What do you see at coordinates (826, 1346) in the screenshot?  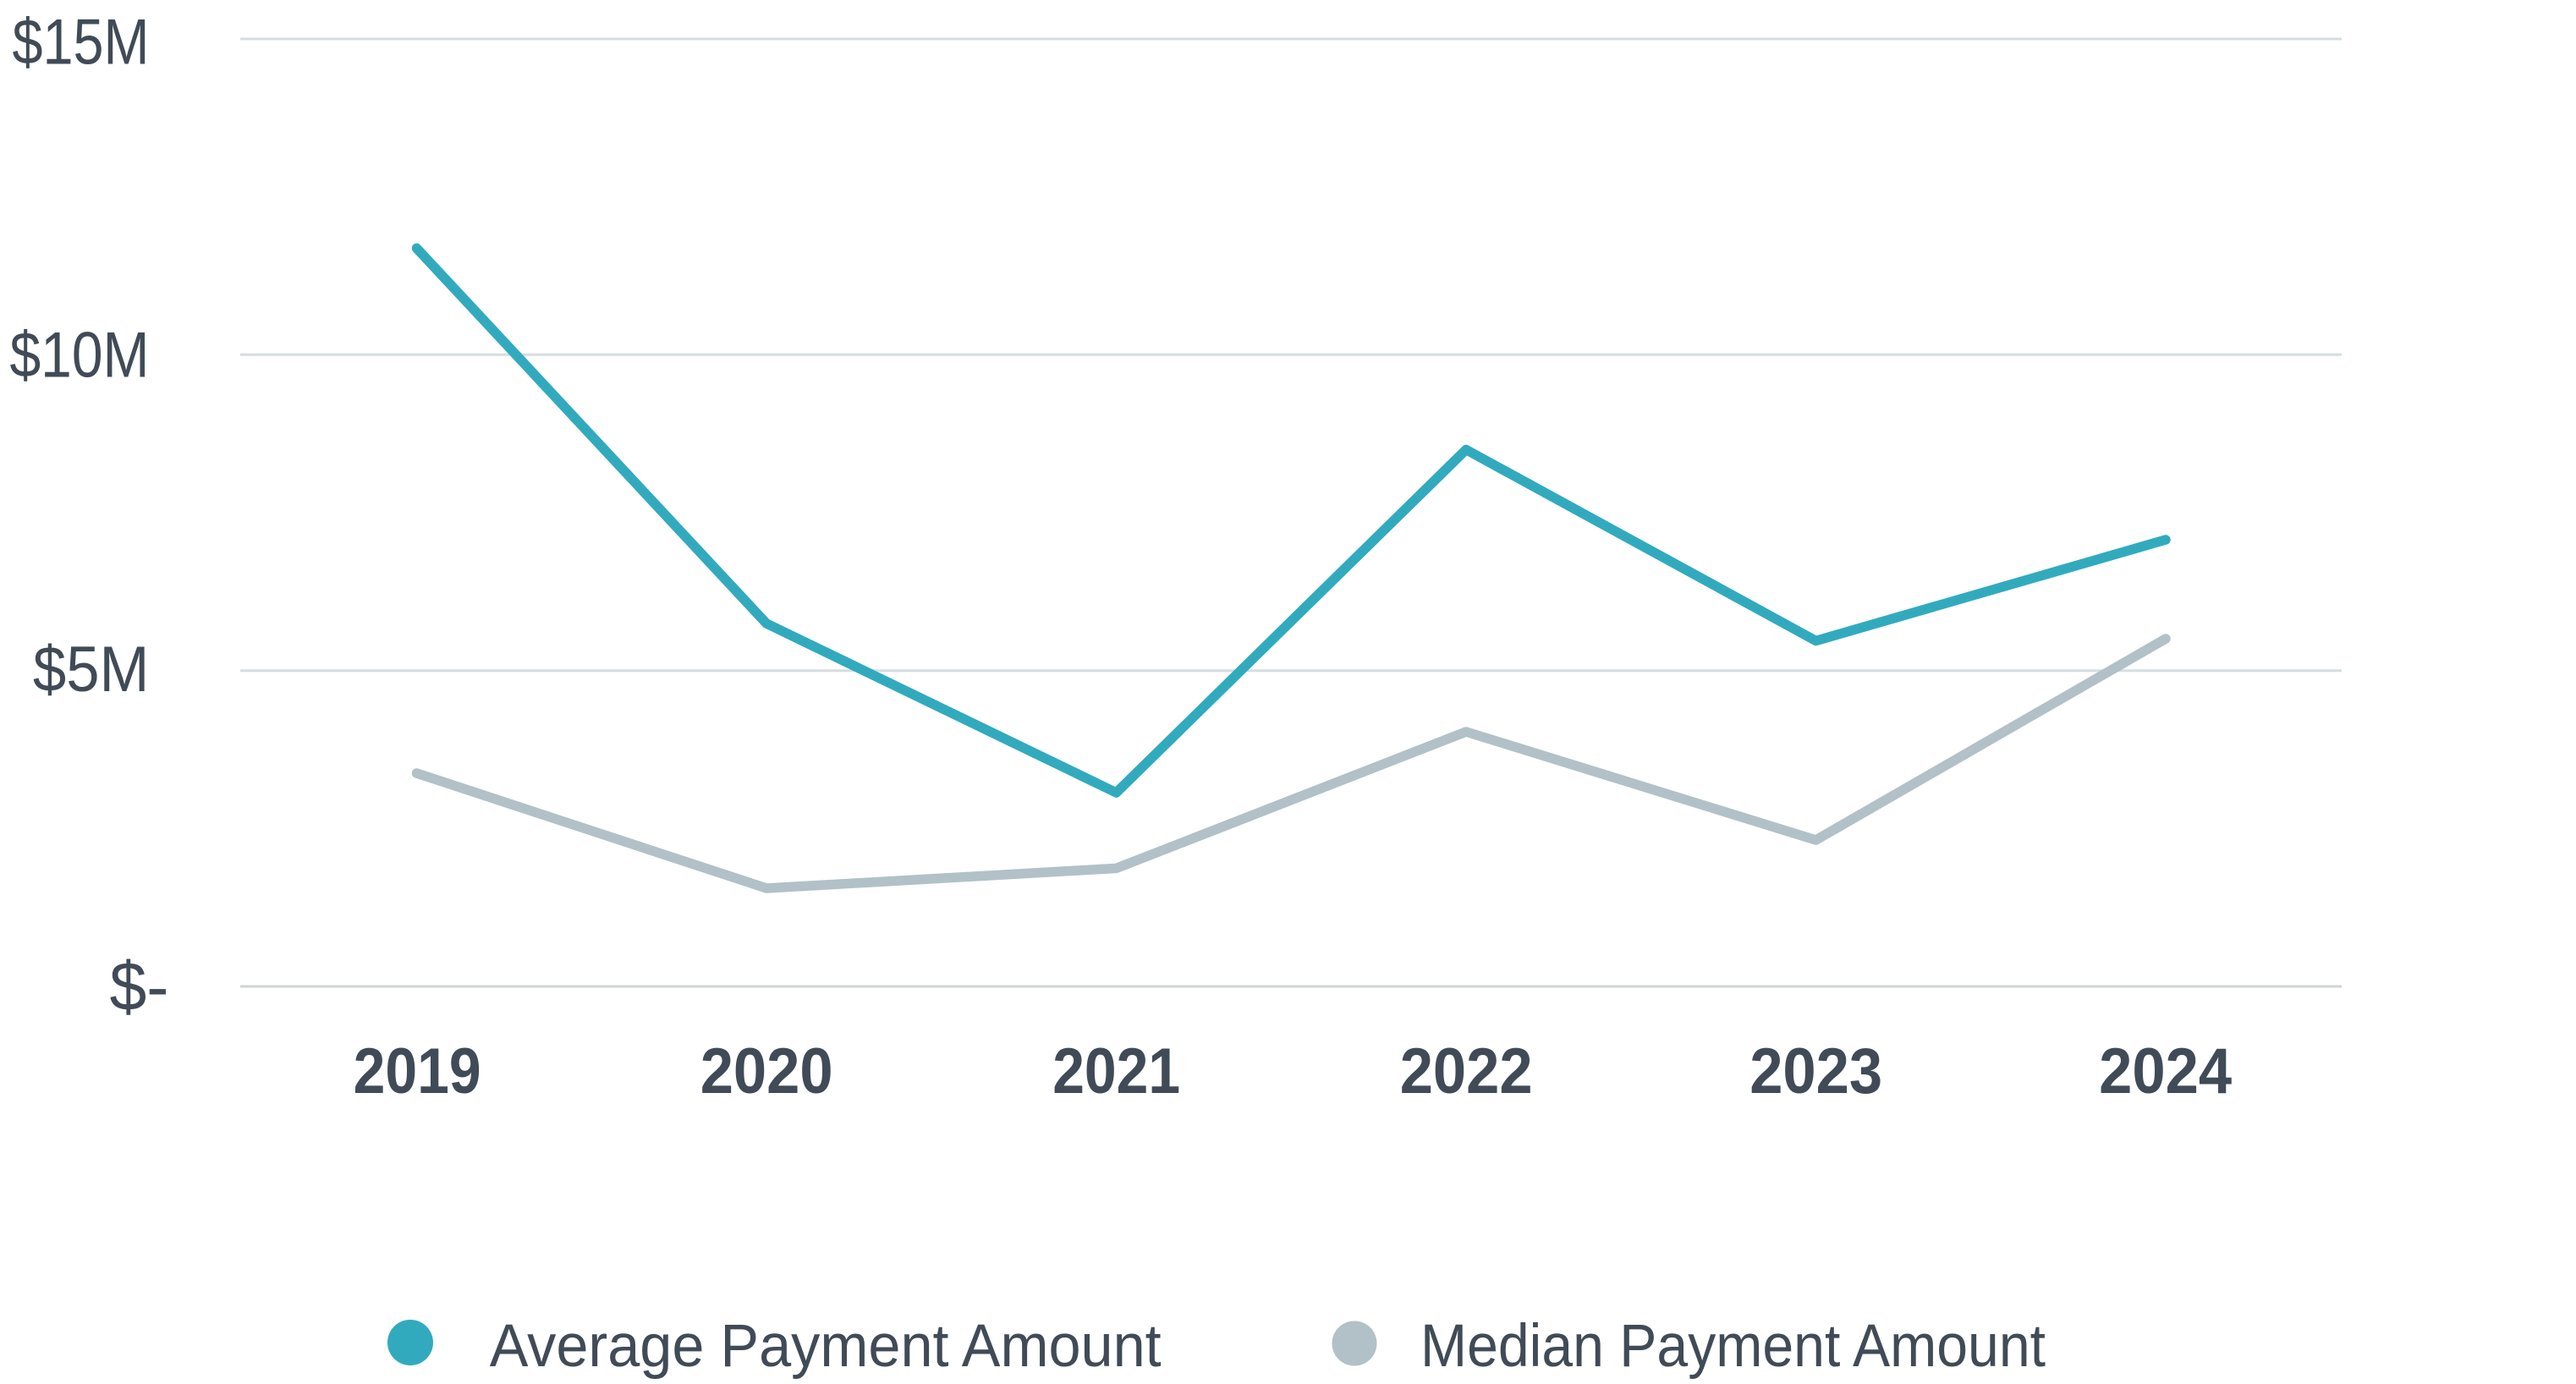 I see `svg-text: Average Payment Amount` at bounding box center [826, 1346].